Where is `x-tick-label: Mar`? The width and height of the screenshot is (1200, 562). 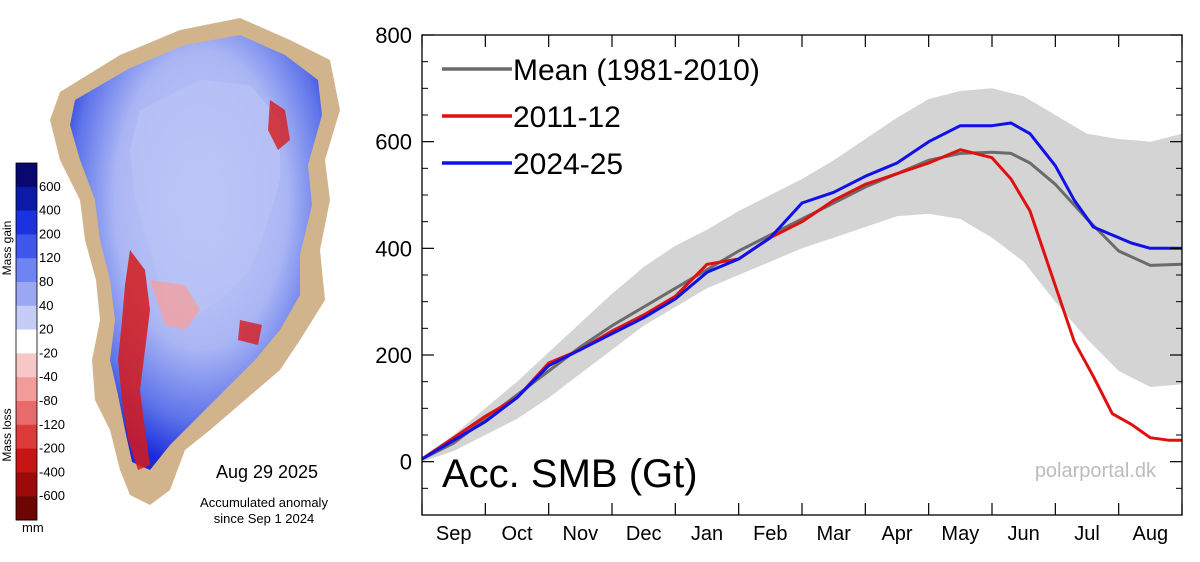
x-tick-label: Mar is located at coordinates (833, 534).